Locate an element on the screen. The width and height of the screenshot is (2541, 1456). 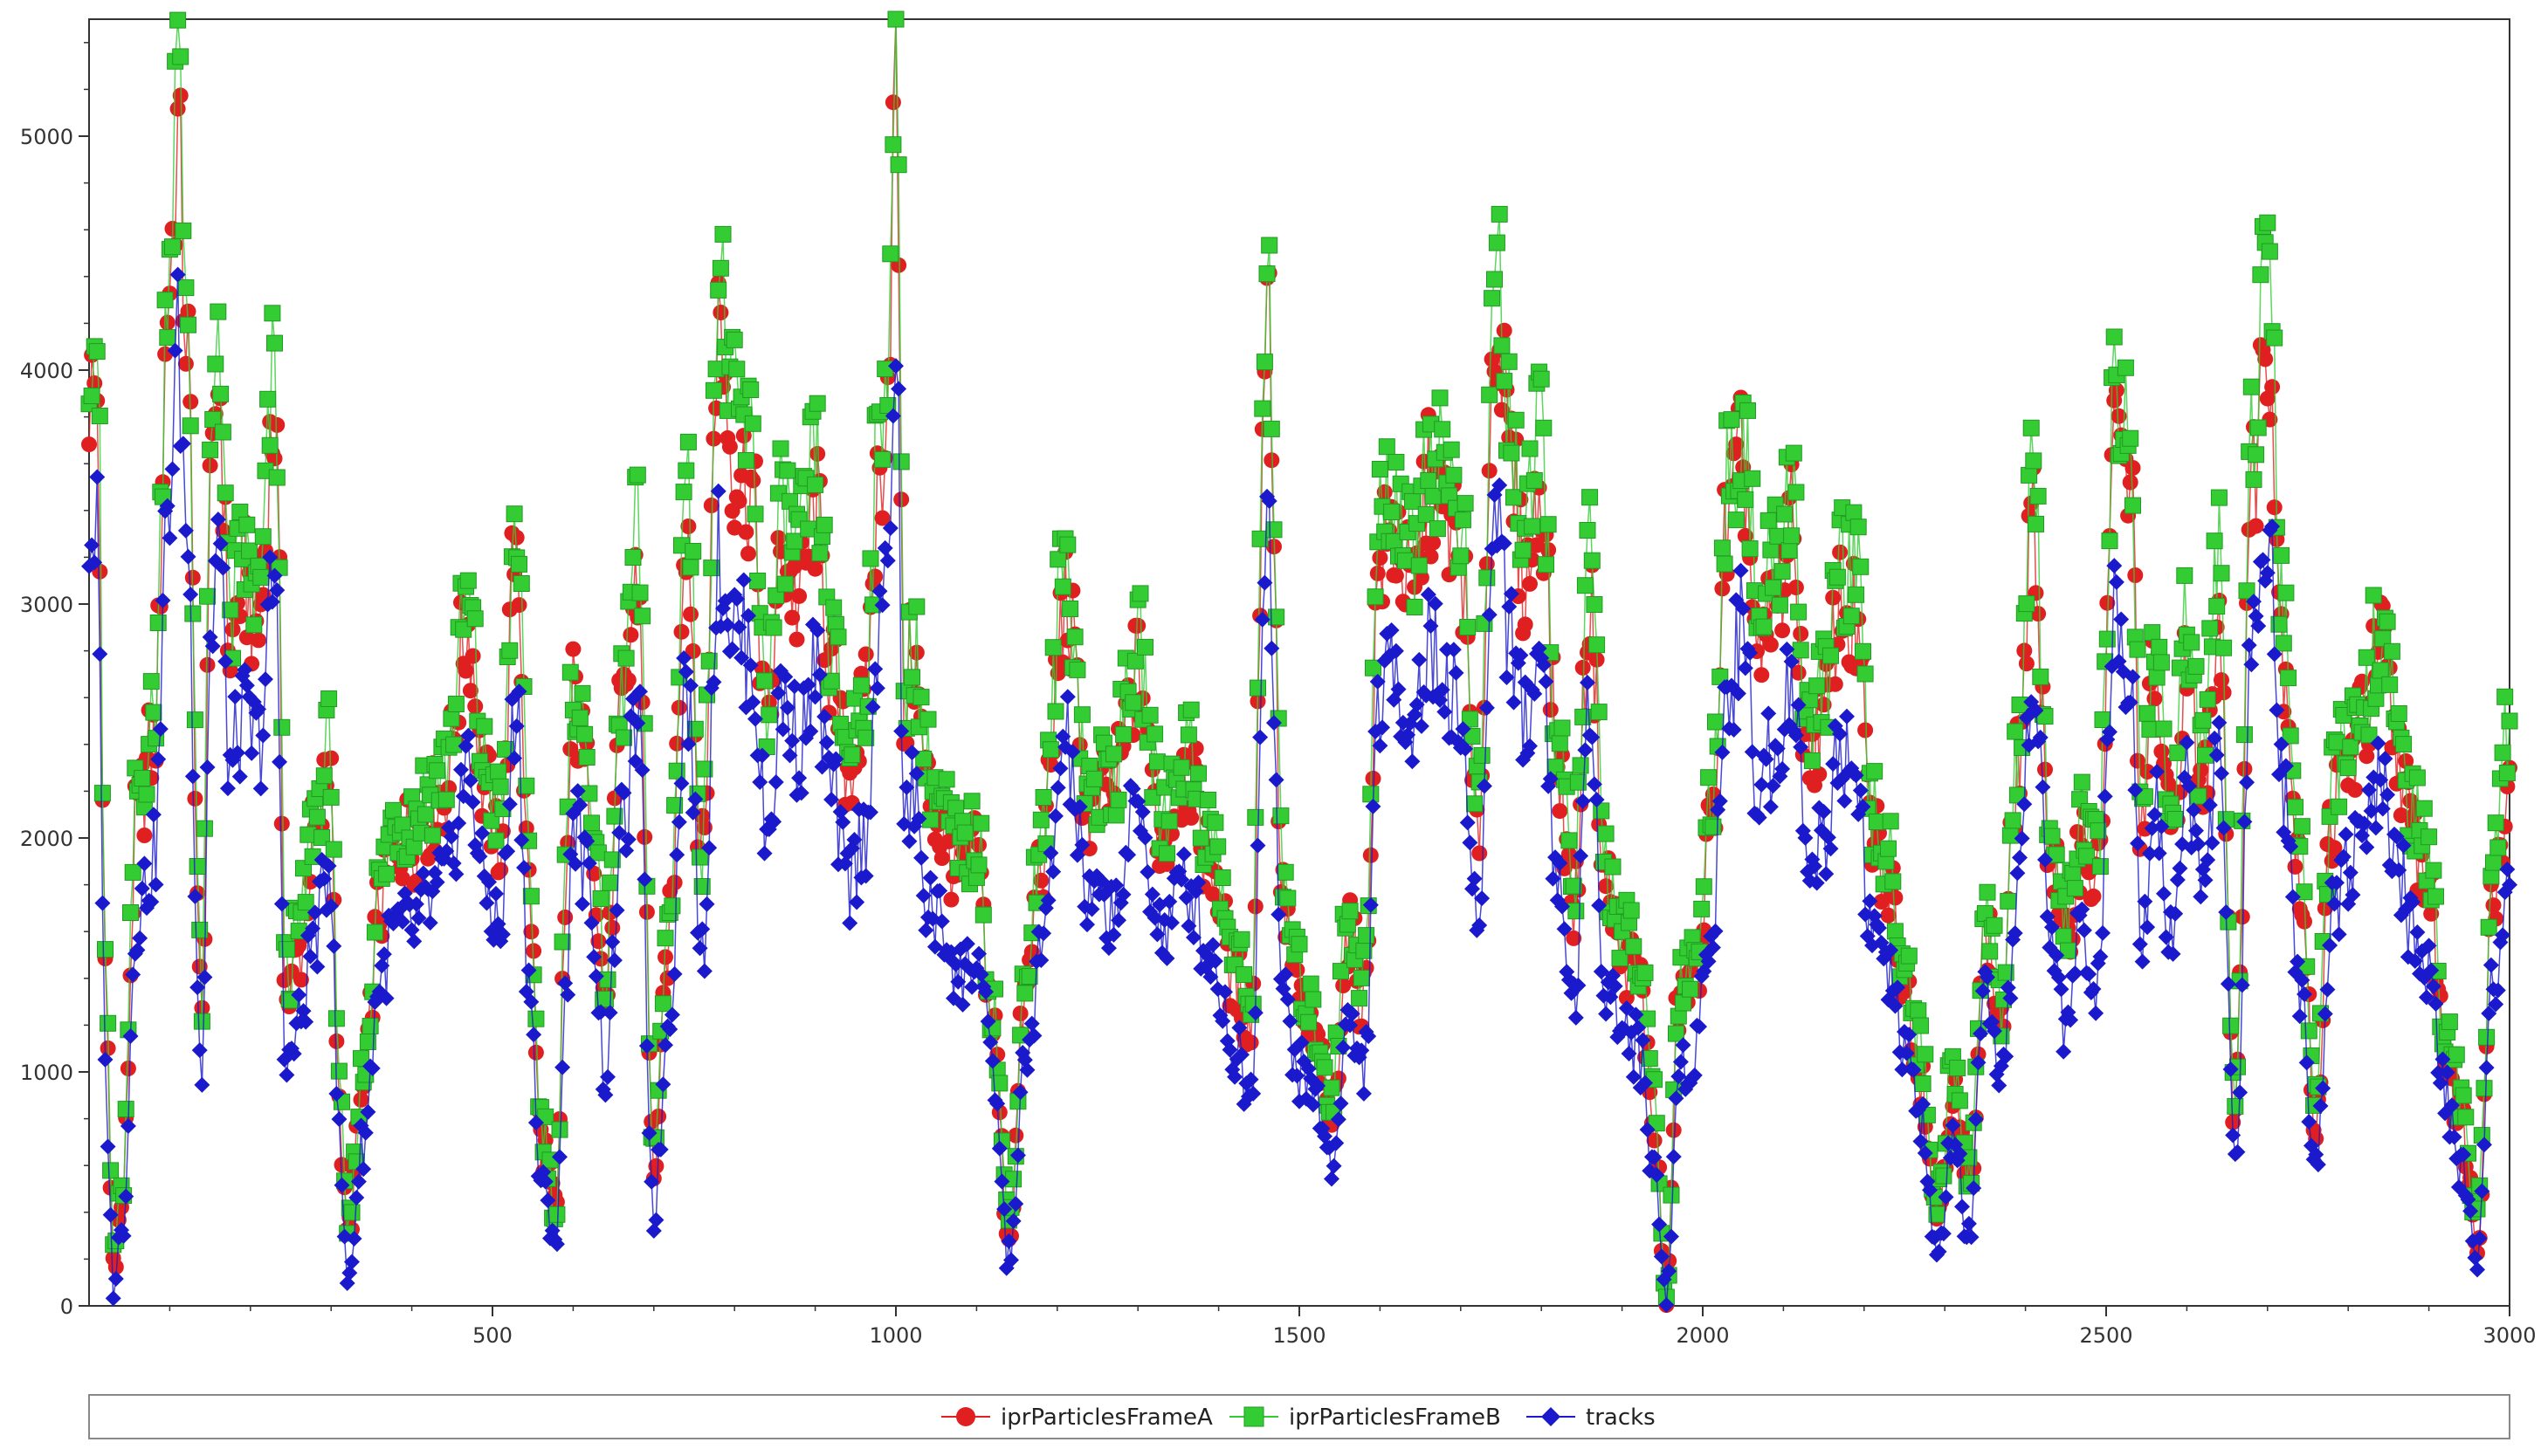
x-tick-label: 2000 is located at coordinates (1702, 1335).